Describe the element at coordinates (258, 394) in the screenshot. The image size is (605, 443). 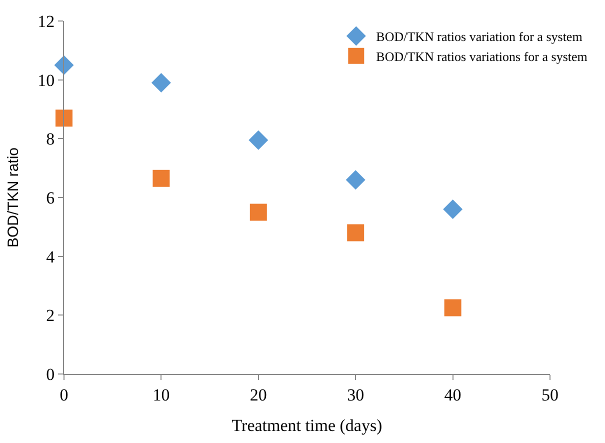
I see `x-tick-label: 20` at that location.